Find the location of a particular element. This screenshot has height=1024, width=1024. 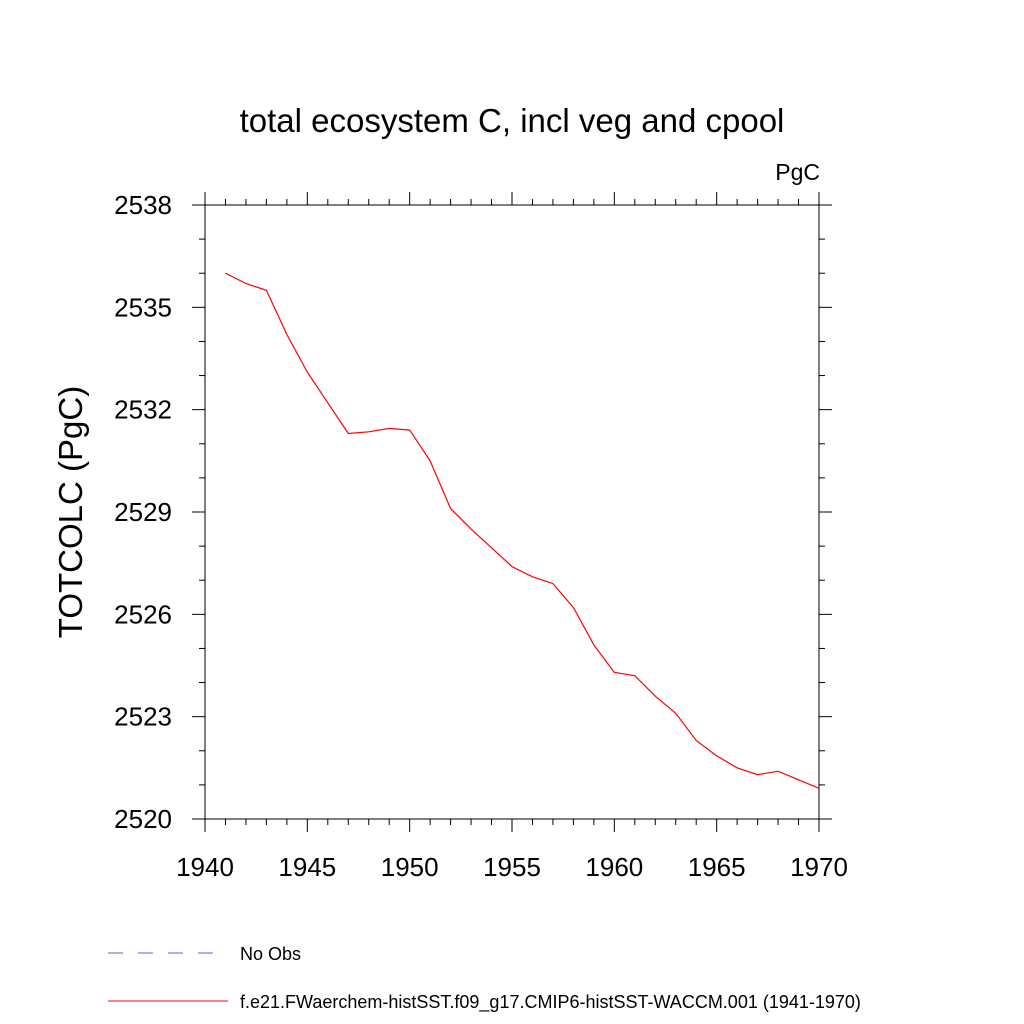

y-tick-label: 2520 is located at coordinates (143, 819).